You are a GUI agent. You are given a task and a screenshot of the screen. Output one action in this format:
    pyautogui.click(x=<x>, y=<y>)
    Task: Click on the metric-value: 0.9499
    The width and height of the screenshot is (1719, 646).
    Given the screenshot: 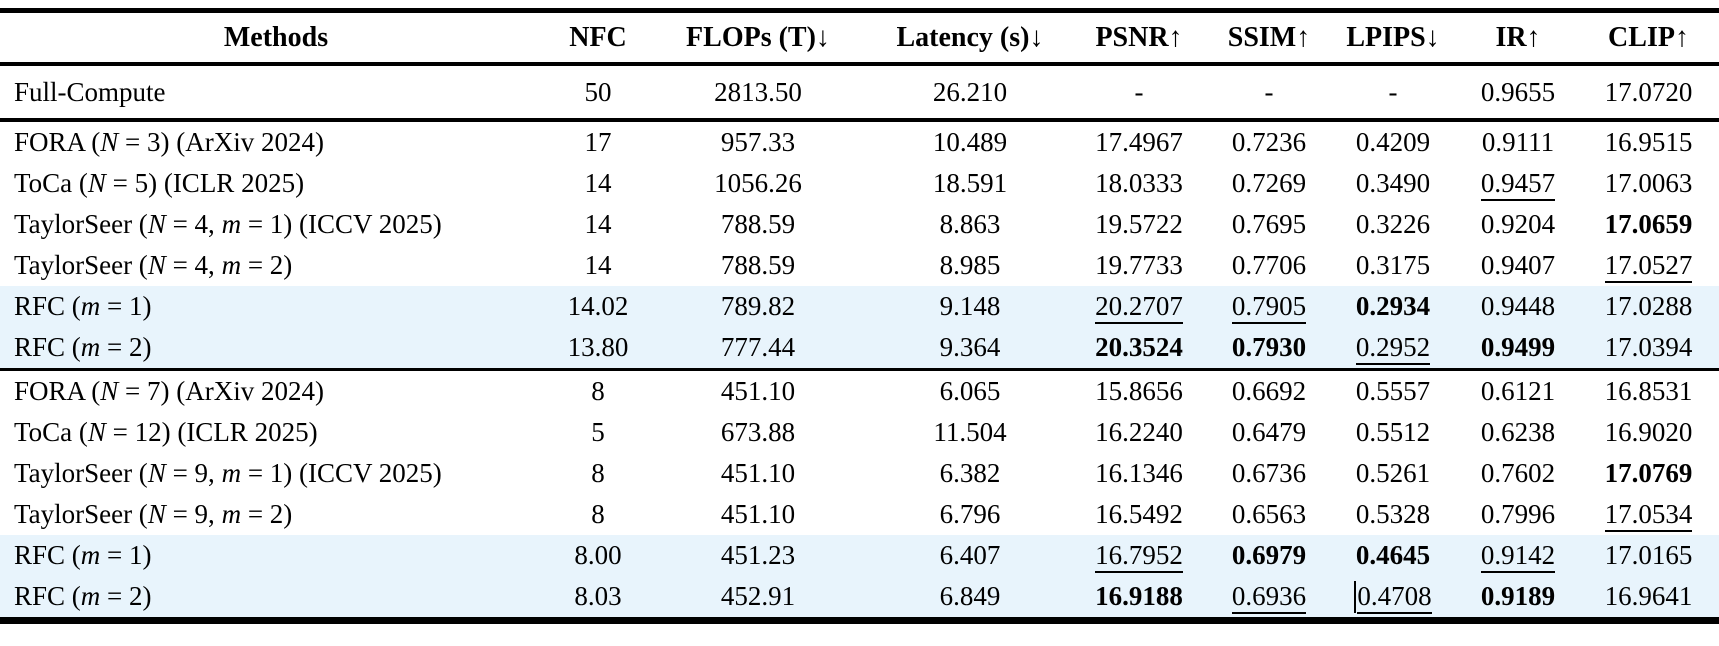 What is the action you would take?
    pyautogui.click(x=1518, y=347)
    